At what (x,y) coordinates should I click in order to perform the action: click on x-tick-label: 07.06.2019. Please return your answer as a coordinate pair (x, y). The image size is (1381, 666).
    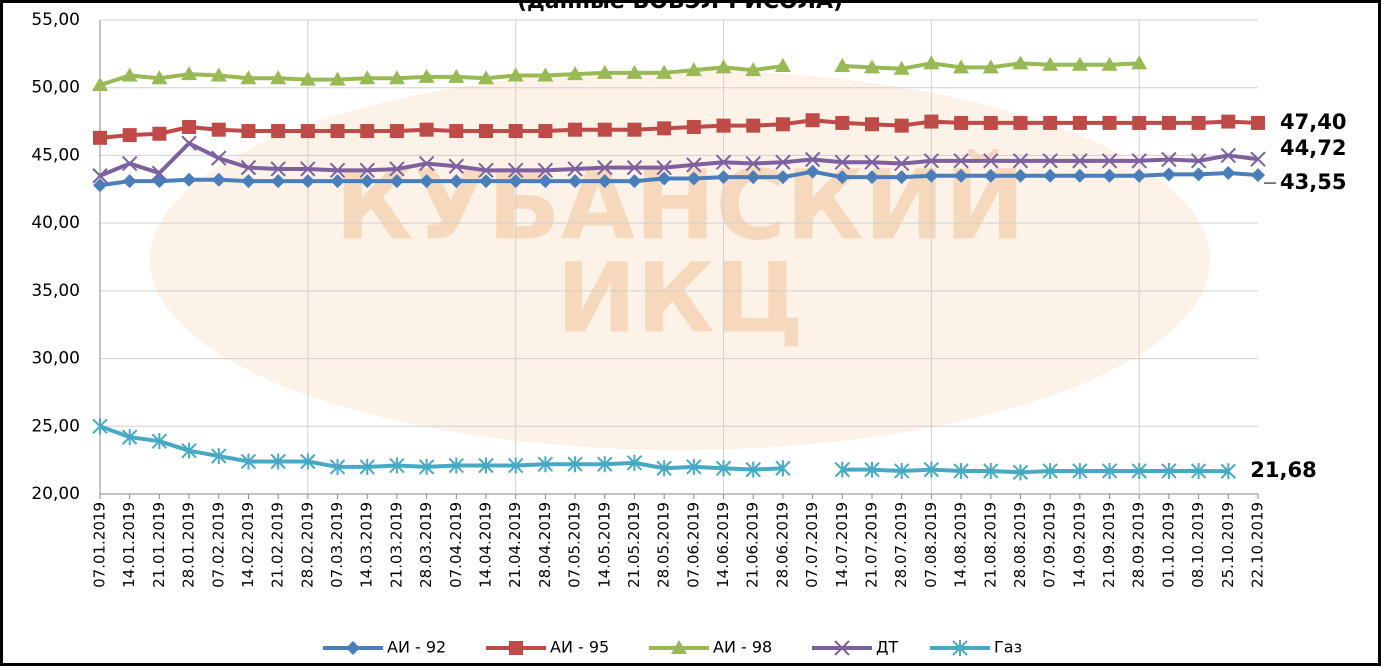
    Looking at the image, I should click on (693, 545).